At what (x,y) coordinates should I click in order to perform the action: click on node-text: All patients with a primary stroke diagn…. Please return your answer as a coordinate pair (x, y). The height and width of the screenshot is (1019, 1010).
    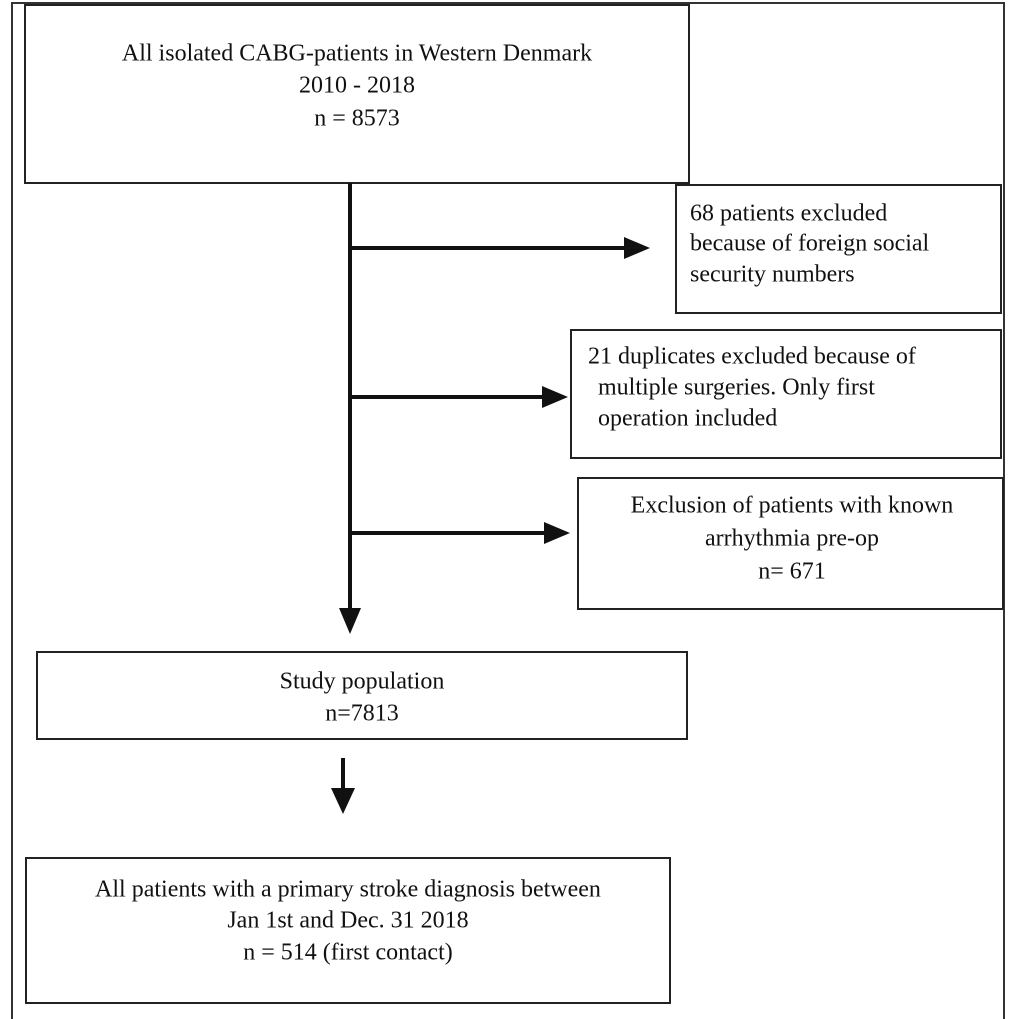
    Looking at the image, I should click on (348, 890).